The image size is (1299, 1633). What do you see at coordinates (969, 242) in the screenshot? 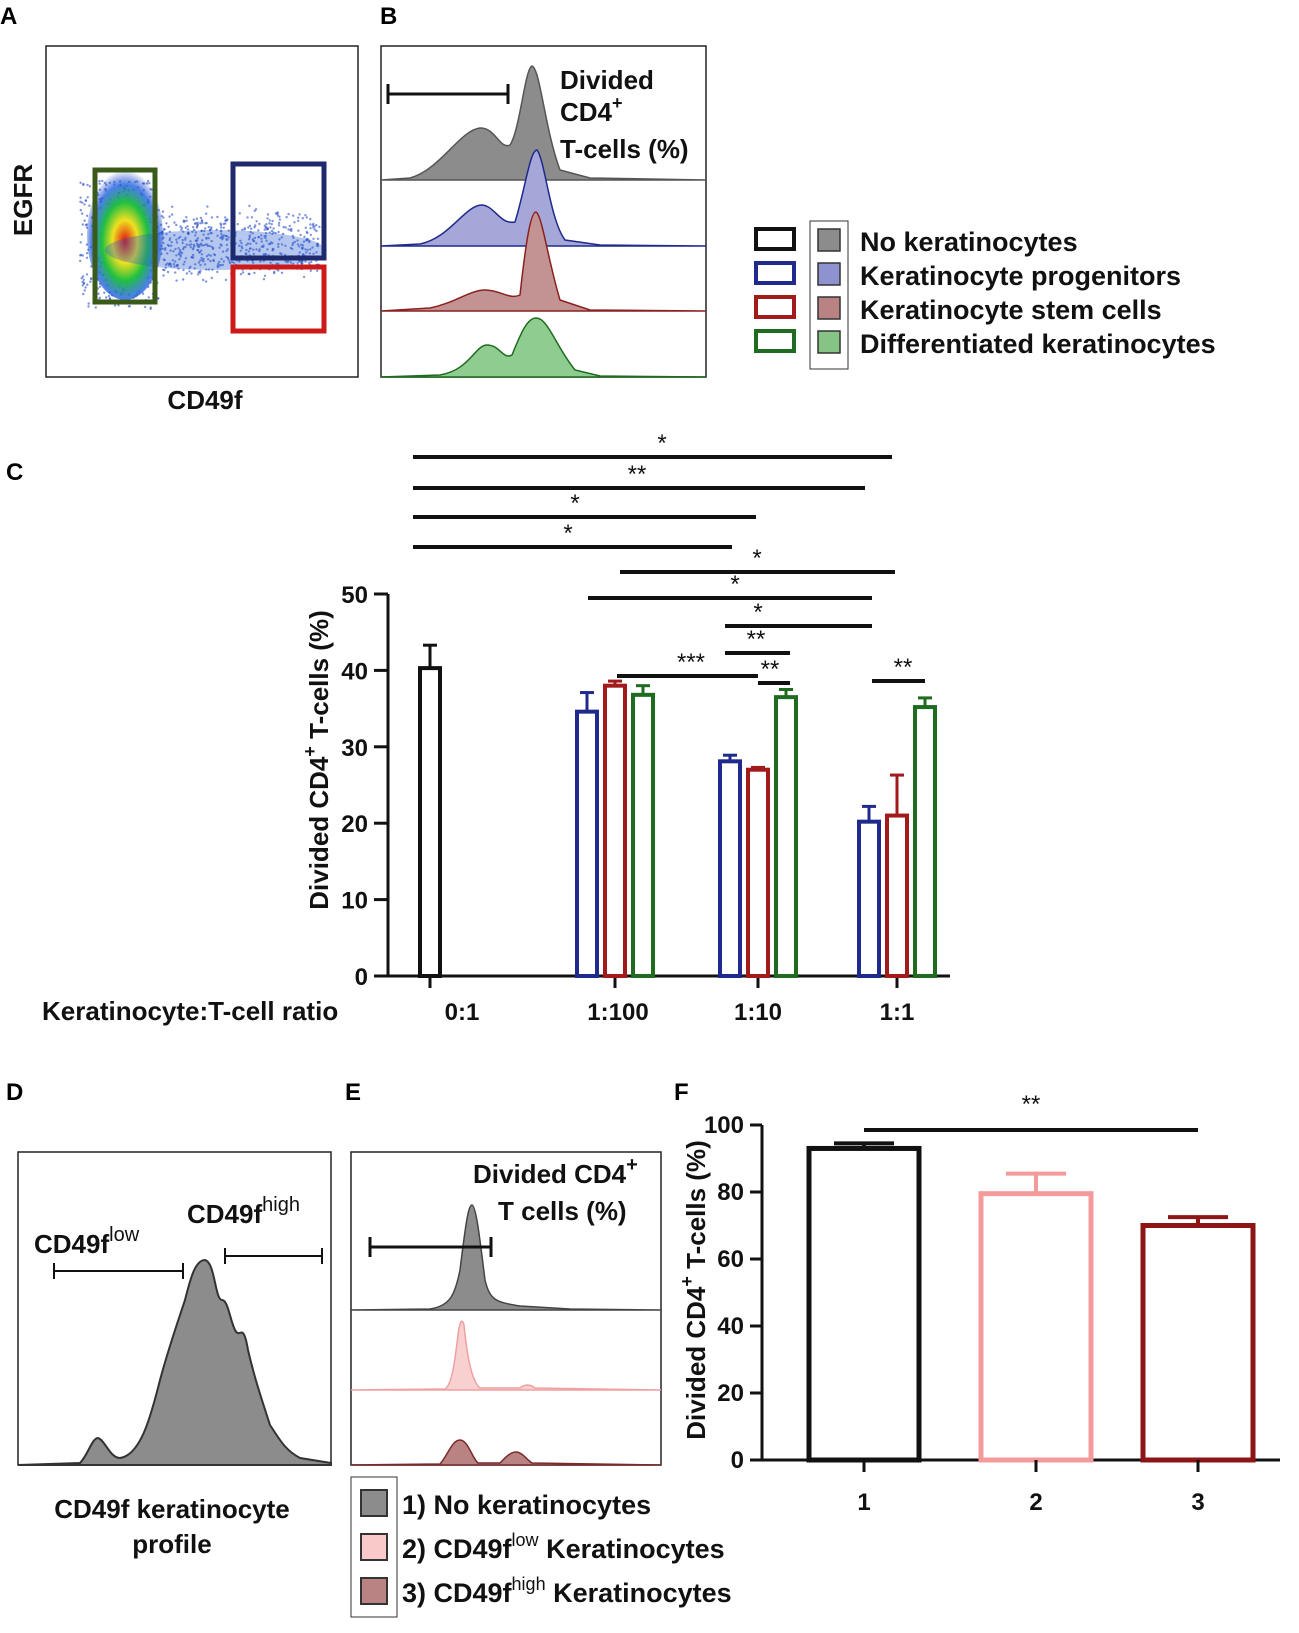
I see `legend-label: No keratinocytes` at bounding box center [969, 242].